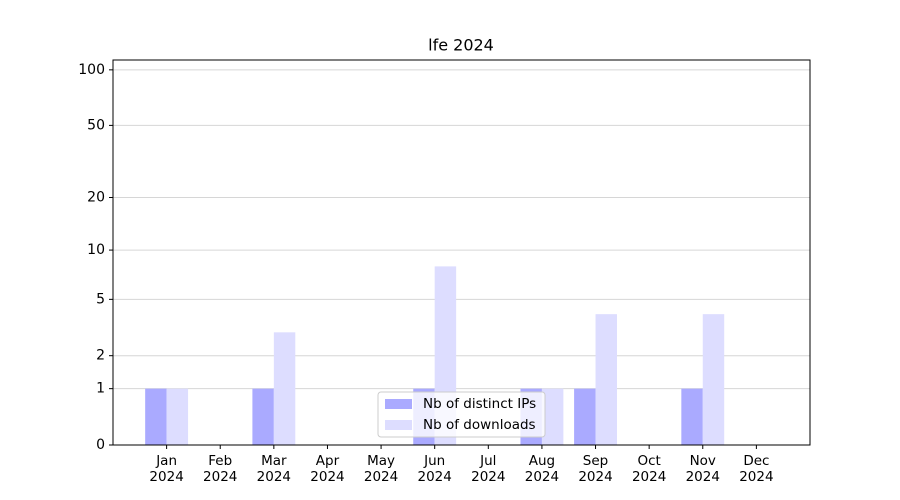 The image size is (900, 500). Describe the element at coordinates (595, 469) in the screenshot. I see `x-tick-label: Sep 2024` at that location.